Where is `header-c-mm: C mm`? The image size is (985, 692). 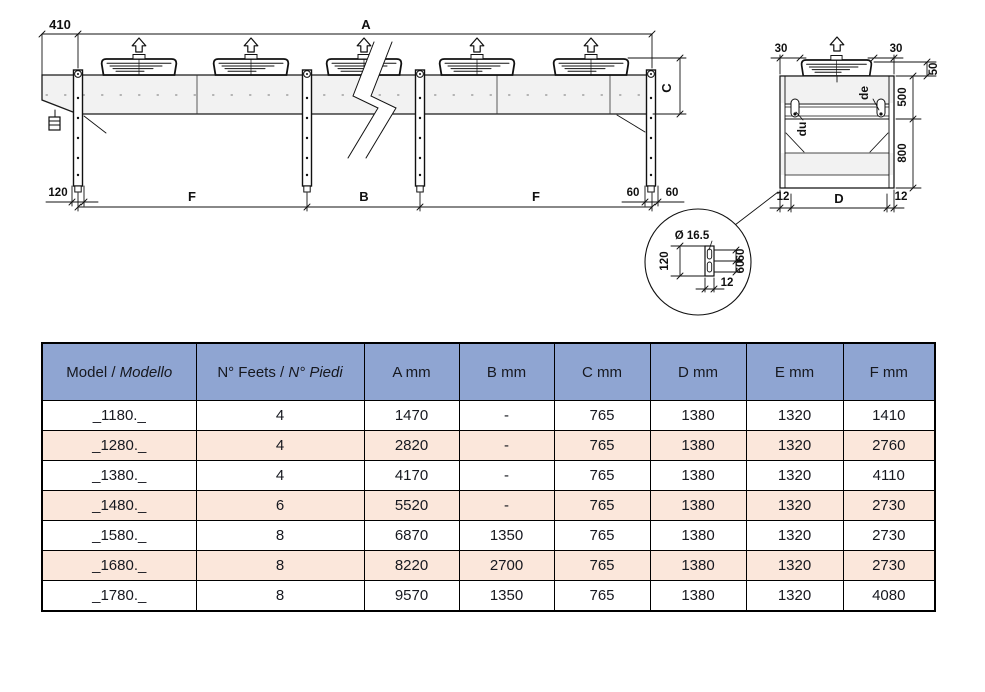 header-c-mm: C mm is located at coordinates (602, 371).